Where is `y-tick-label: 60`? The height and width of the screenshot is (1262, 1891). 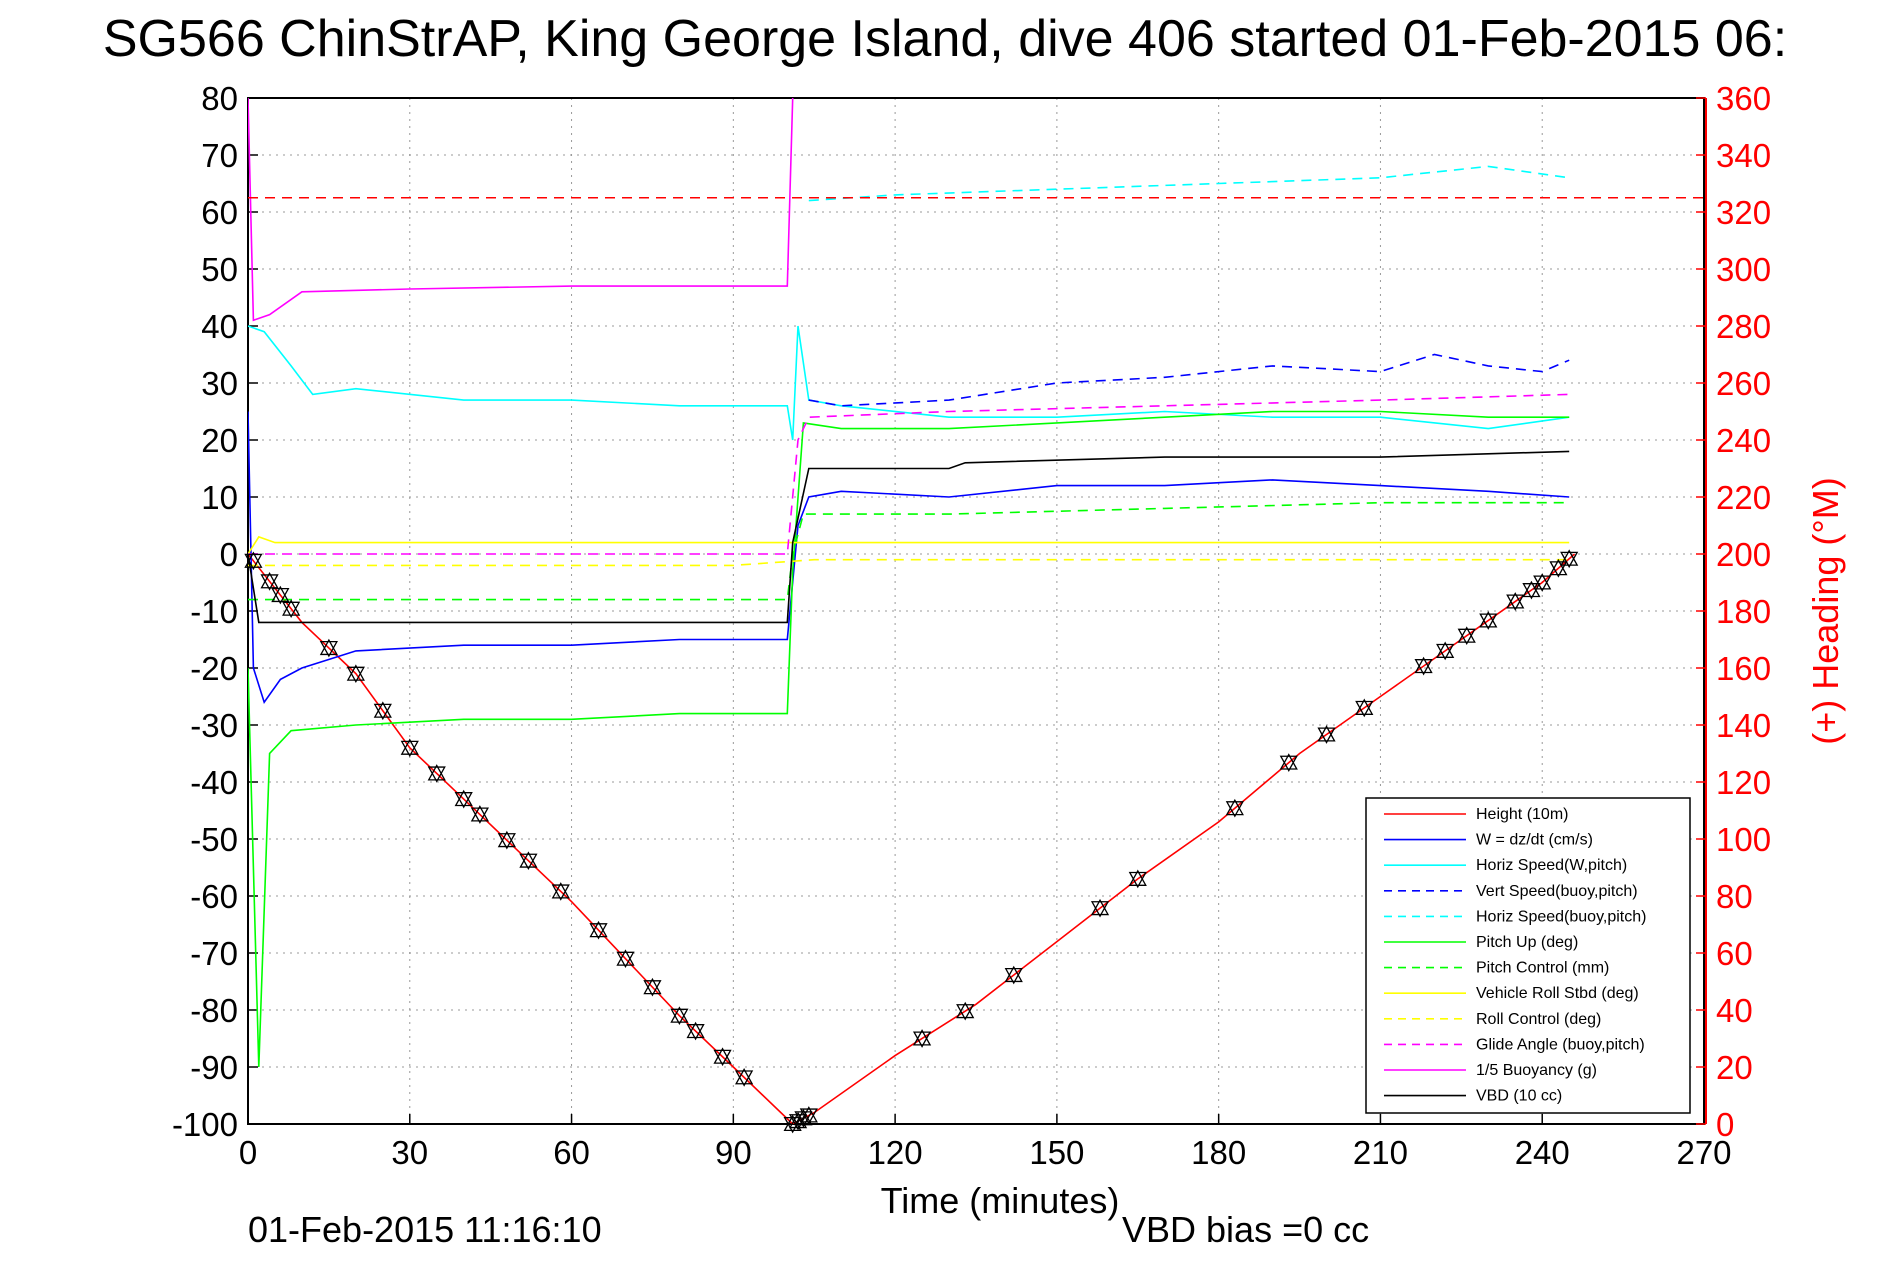
y-tick-label: 60 is located at coordinates (219, 212).